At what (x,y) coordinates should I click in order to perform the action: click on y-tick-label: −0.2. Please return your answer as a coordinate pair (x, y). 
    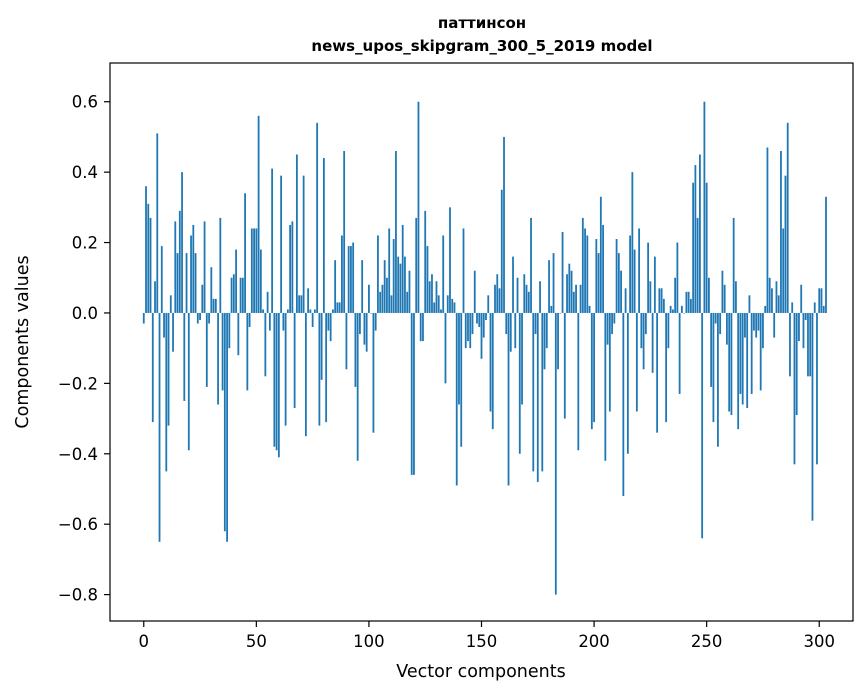
    Looking at the image, I should click on (78, 383).